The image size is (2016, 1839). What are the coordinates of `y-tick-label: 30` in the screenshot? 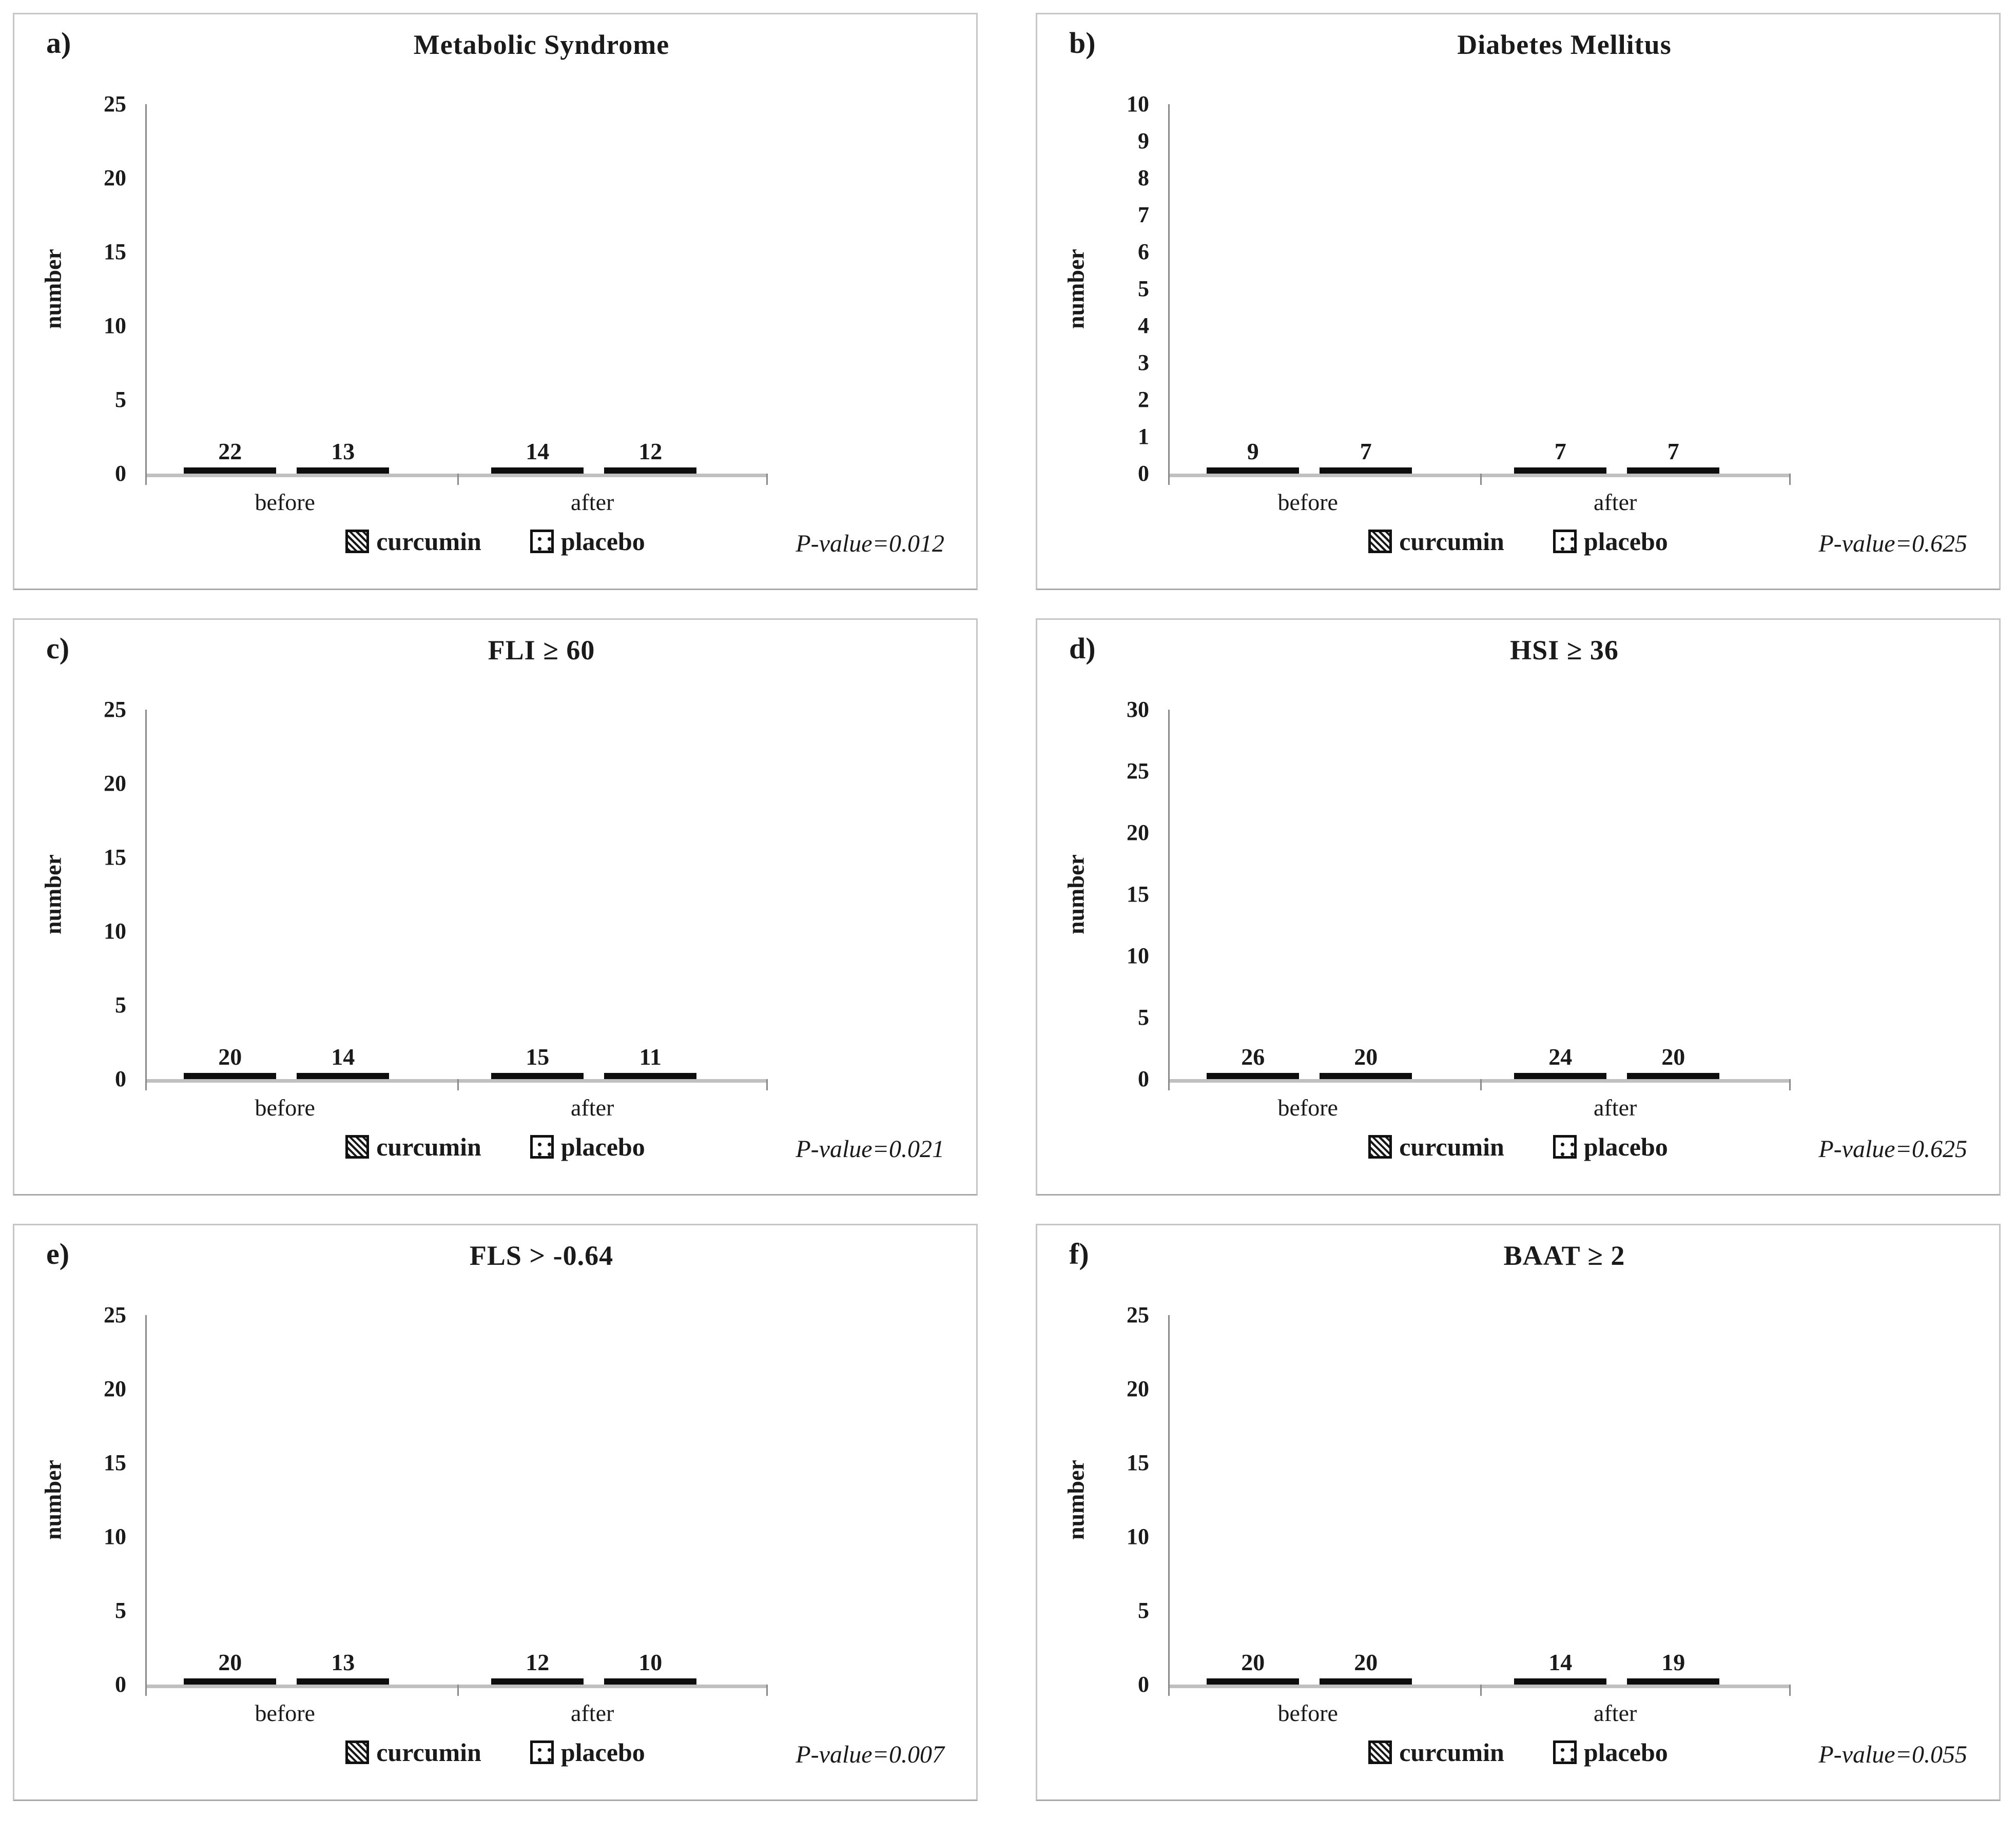 It's located at (1138, 710).